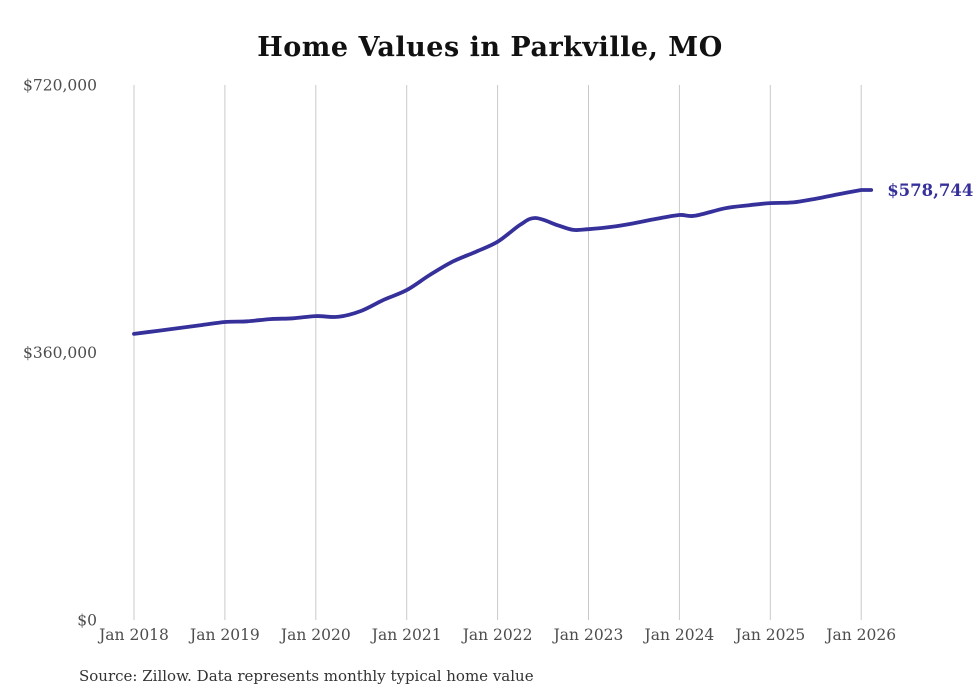  What do you see at coordinates (133, 635) in the screenshot?
I see `x-axis-tick-label: Jan 2018` at bounding box center [133, 635].